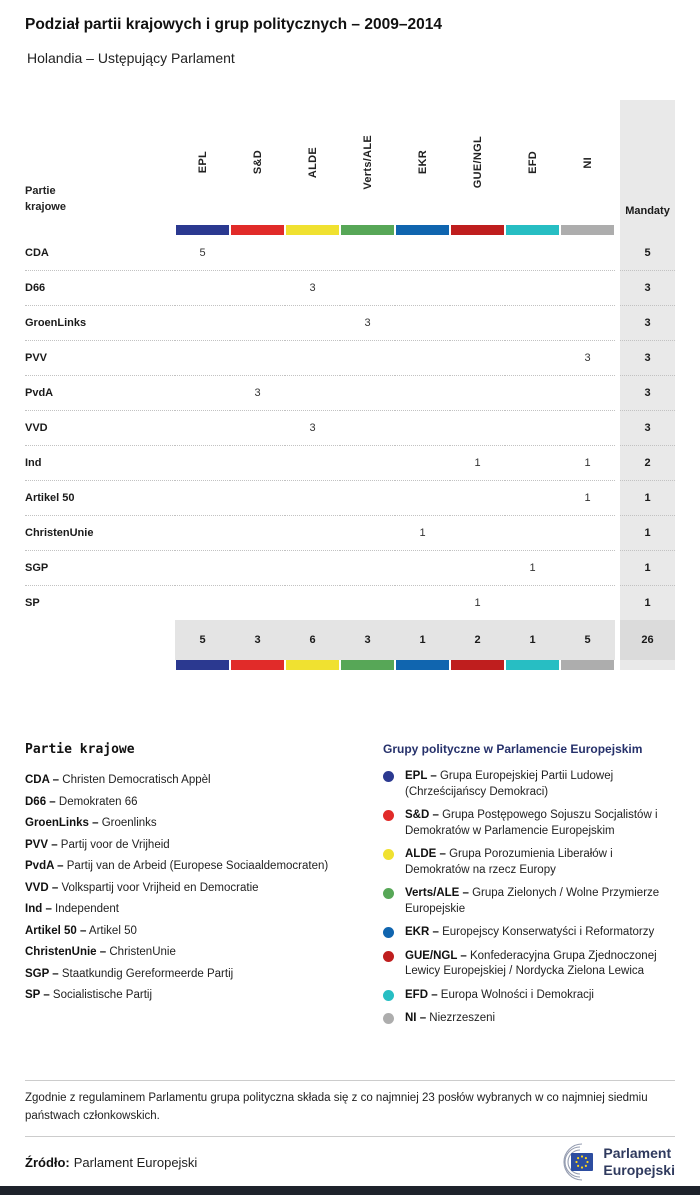 Image resolution: width=700 pixels, height=1195 pixels. I want to click on ep-logo: Parlament Europejski, so click(610, 1162).